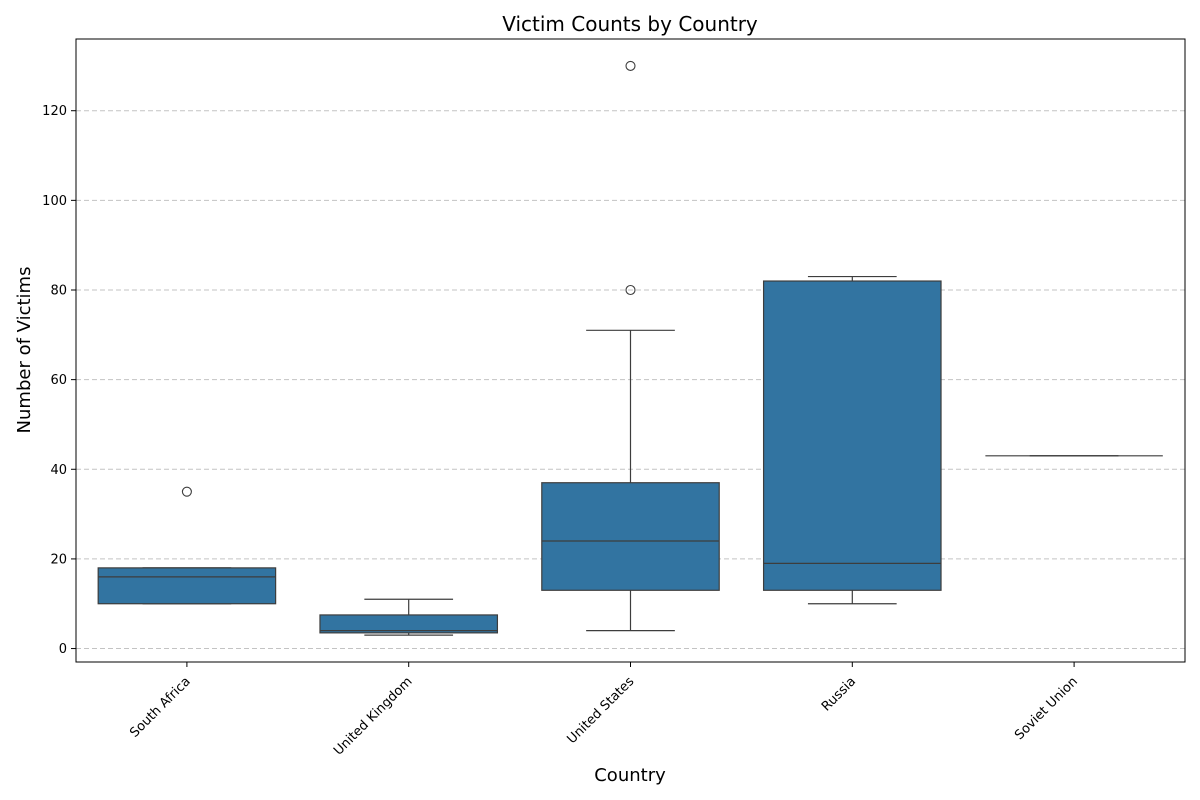  I want to click on y-axis-ticks: 0 20 40 60 80 100 120, so click(59, 380).